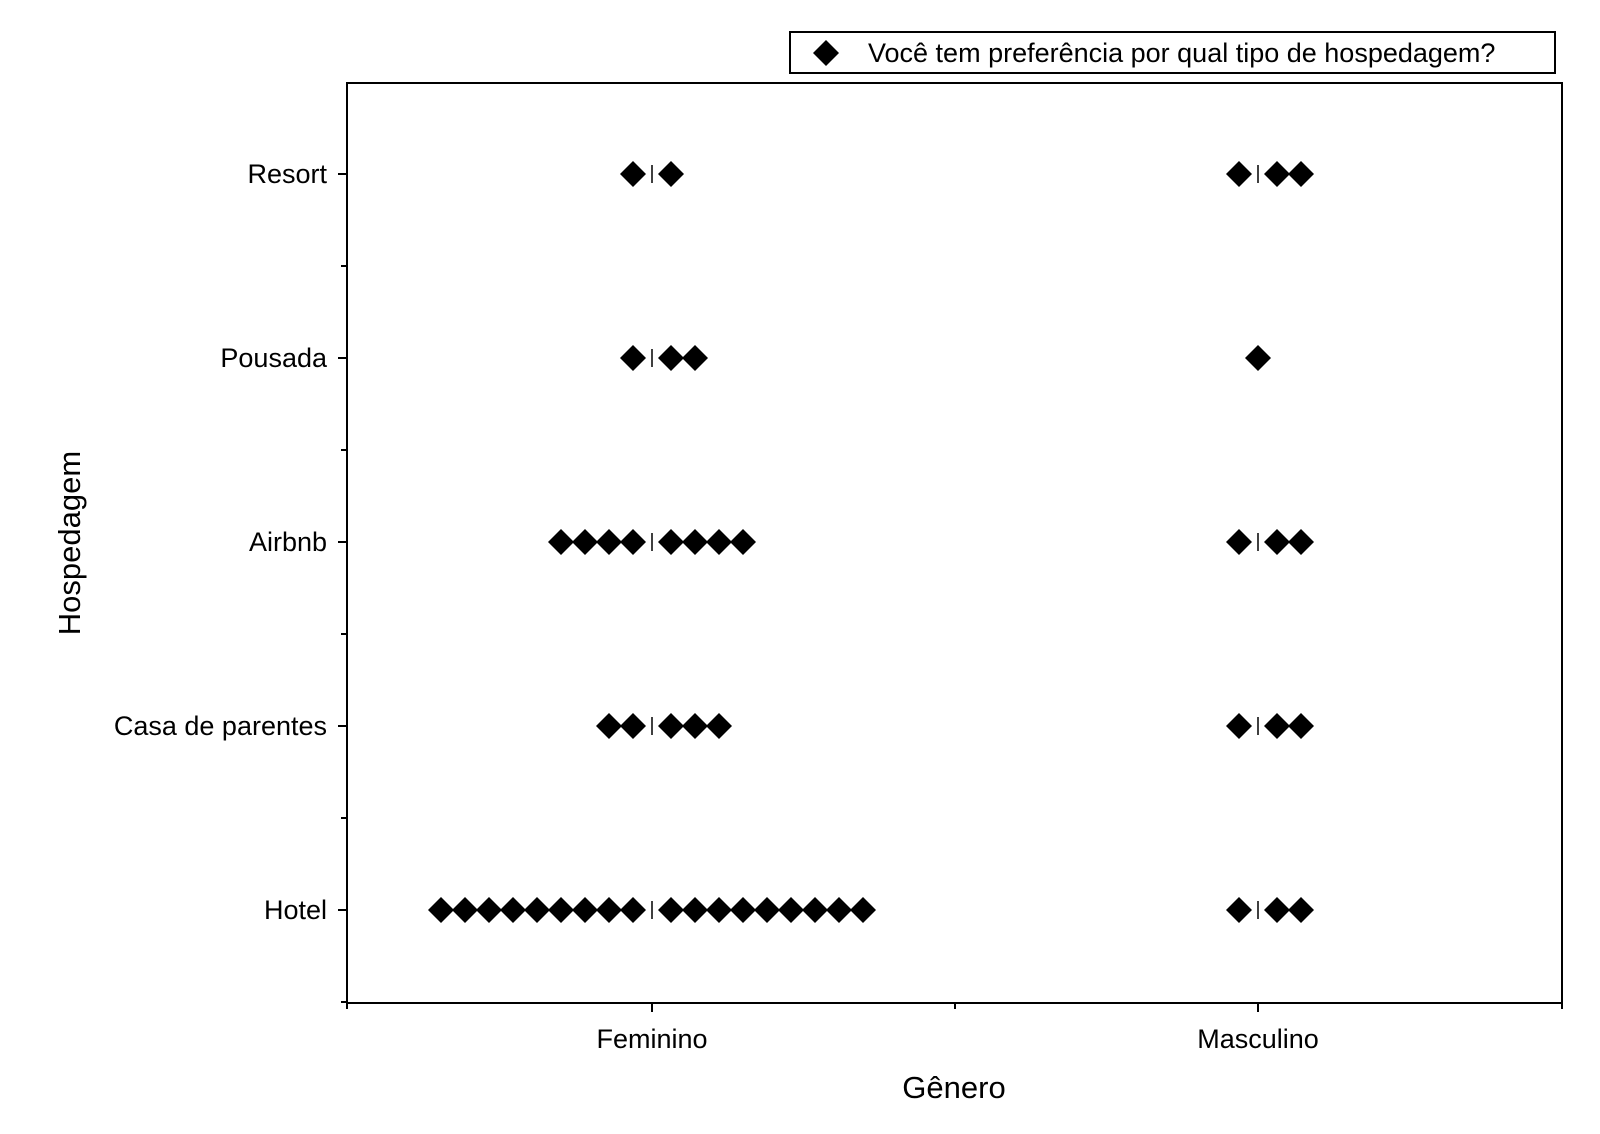 The height and width of the screenshot is (1134, 1600). What do you see at coordinates (826, 53) in the screenshot?
I see `legend-diamond-marker` at bounding box center [826, 53].